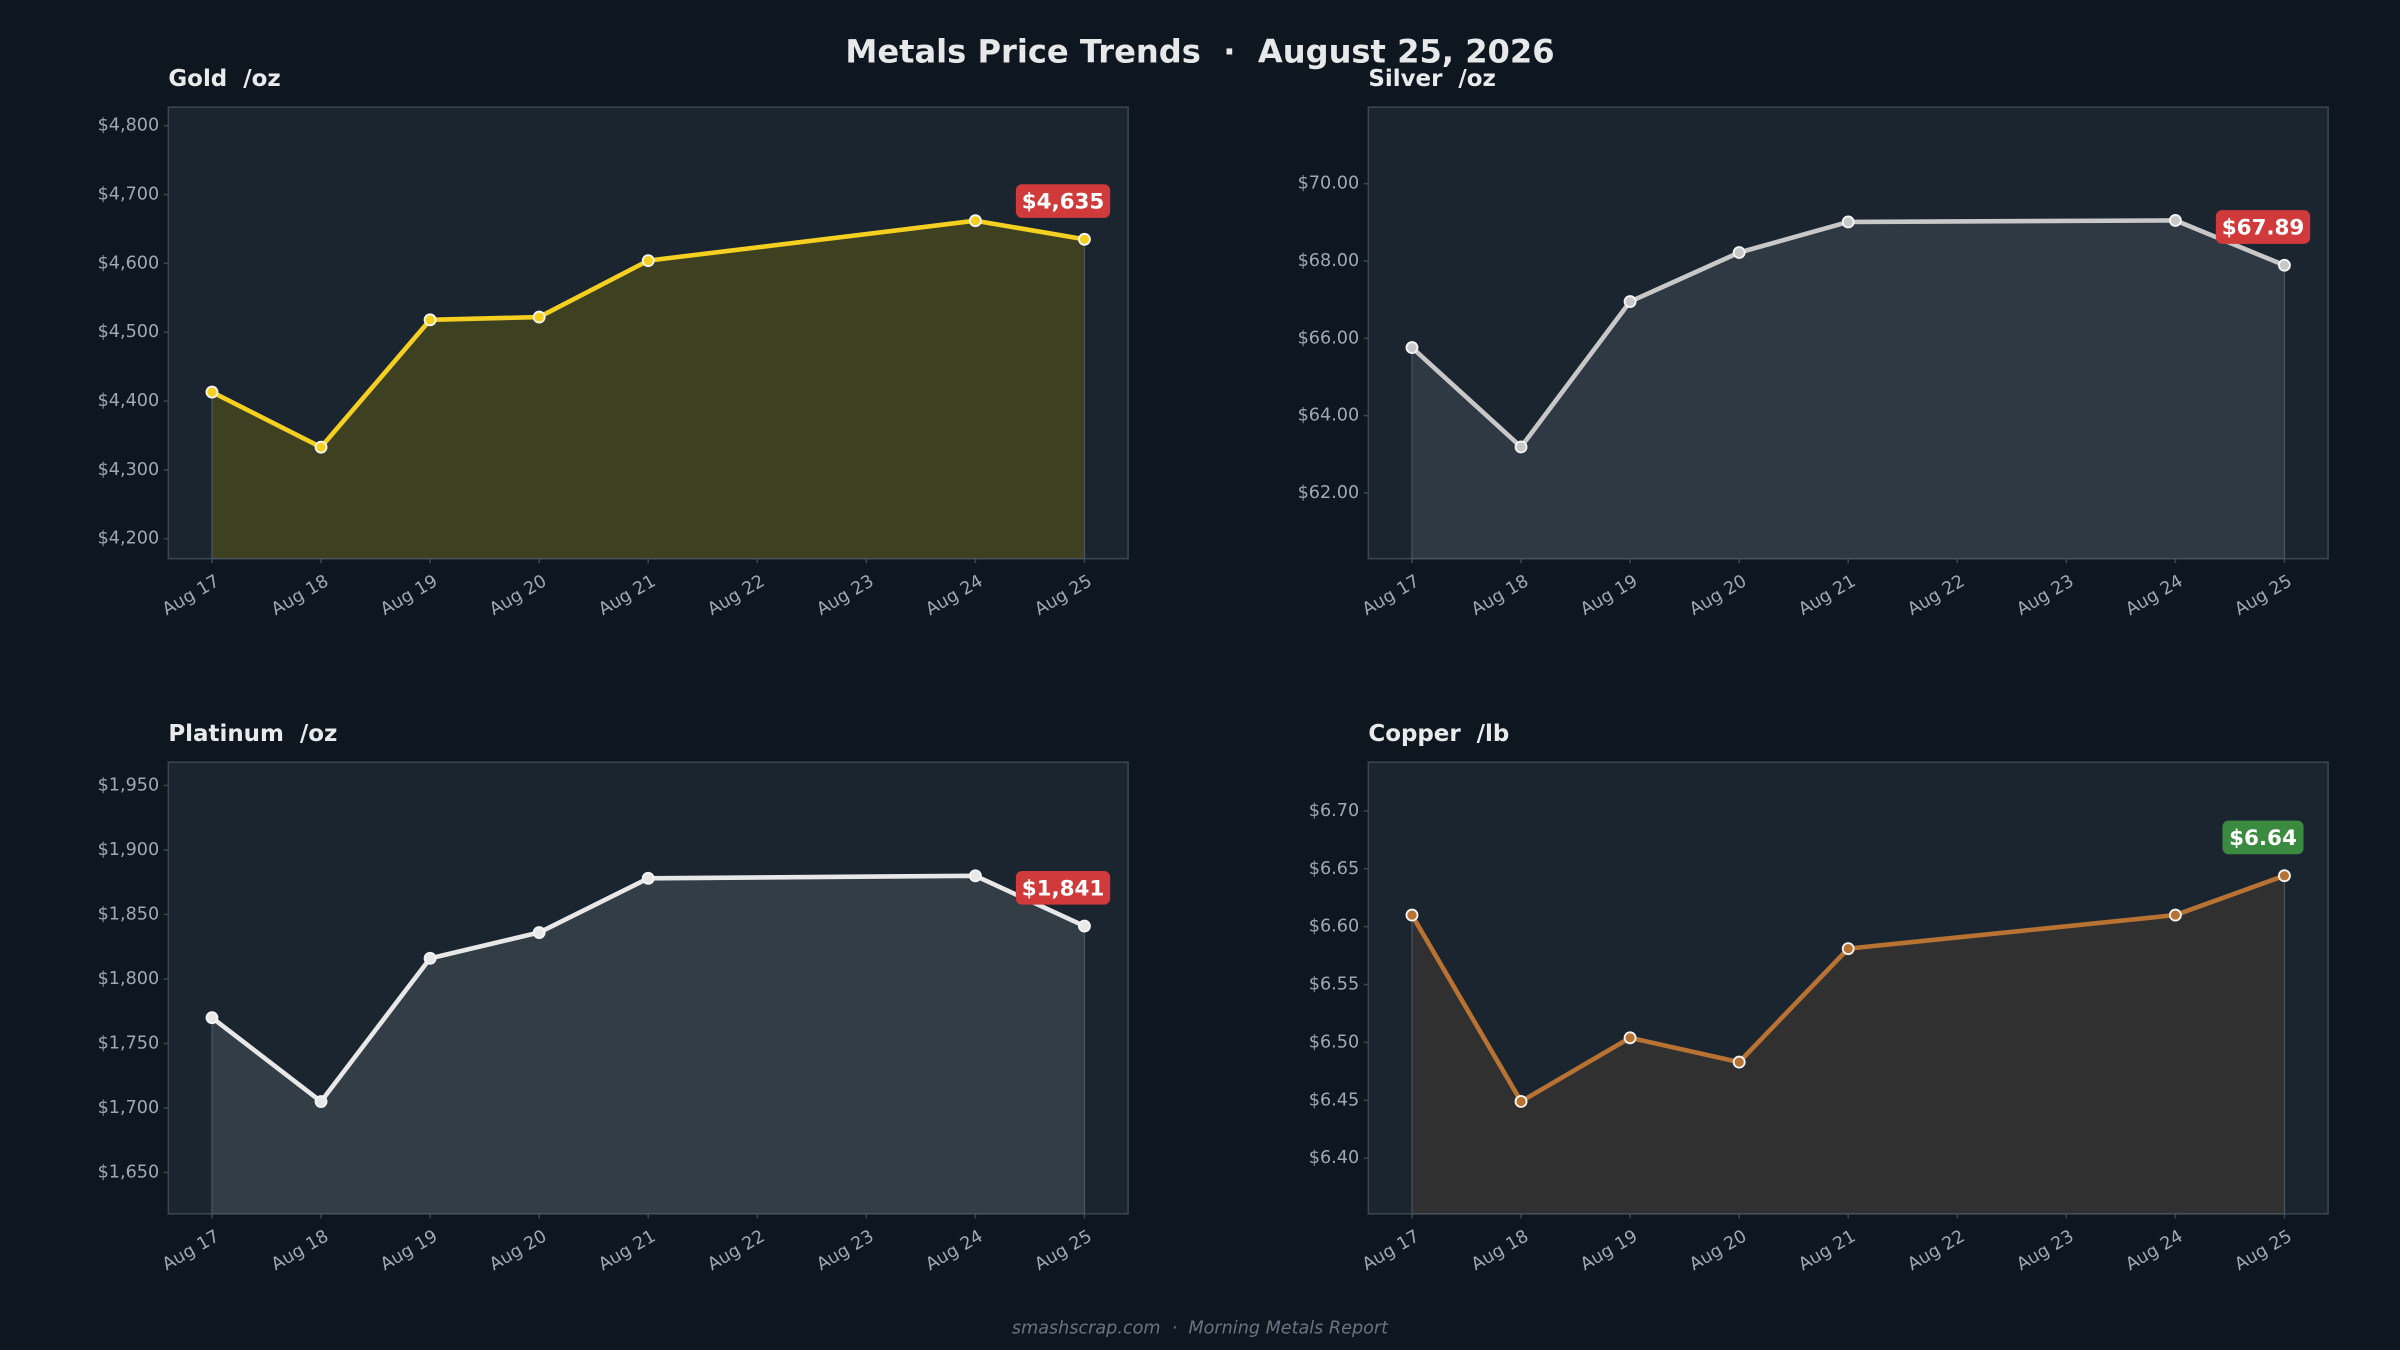 The height and width of the screenshot is (1350, 2400). What do you see at coordinates (129, 126) in the screenshot?
I see `y-tick-label: $4,800` at bounding box center [129, 126].